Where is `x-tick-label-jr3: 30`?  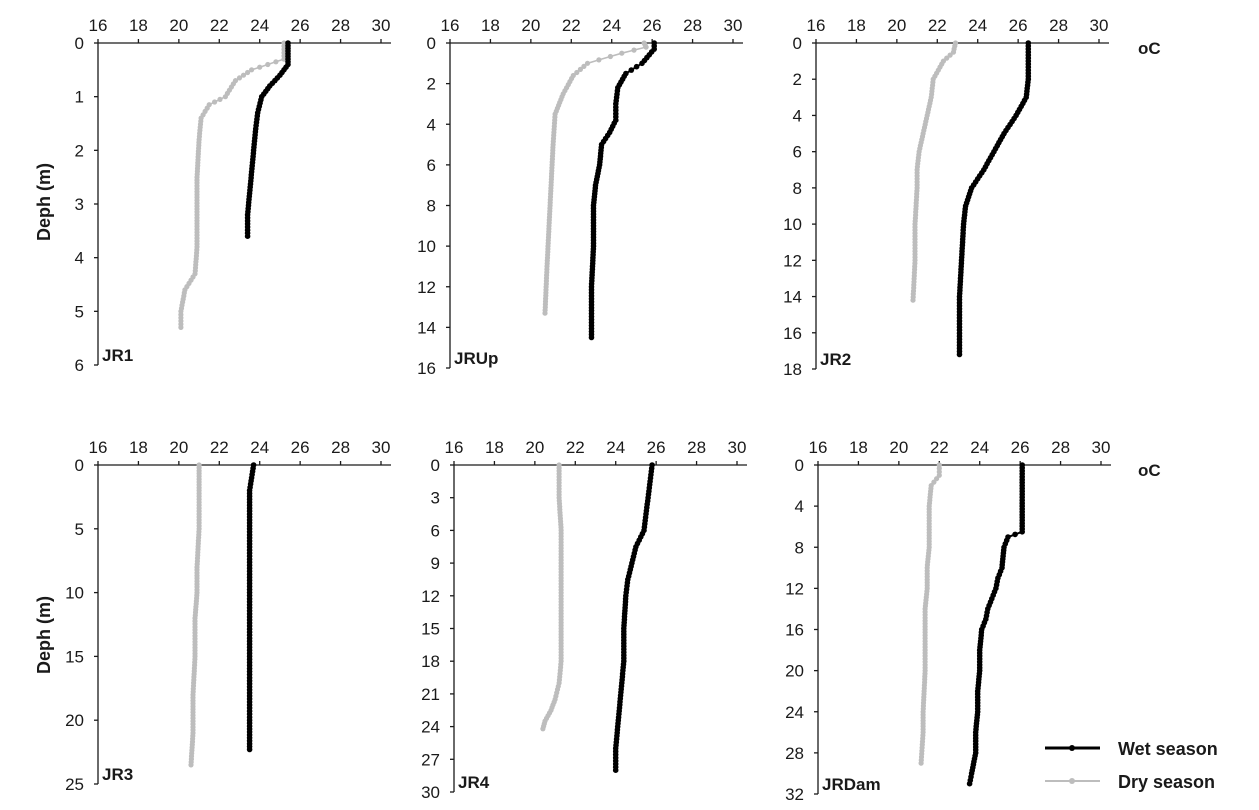
x-tick-label-jr3: 30 is located at coordinates (381, 447).